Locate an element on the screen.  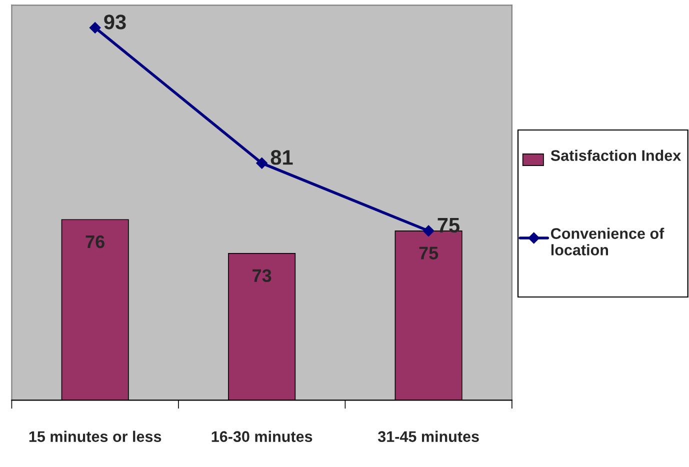
data-label: 93 is located at coordinates (115, 22).